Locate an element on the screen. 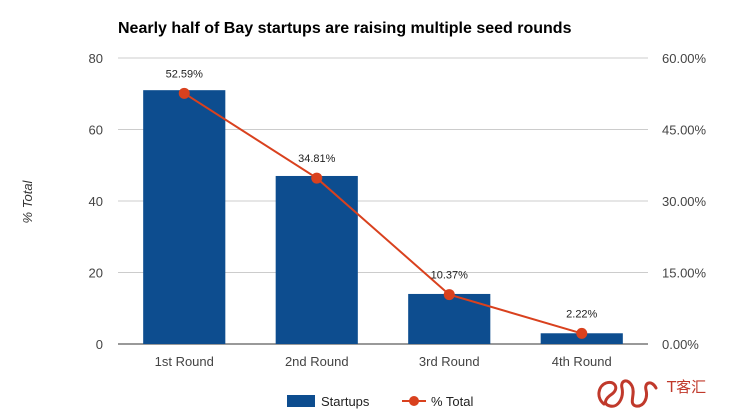  watermark-logo: T客汇 is located at coordinates (651, 393).